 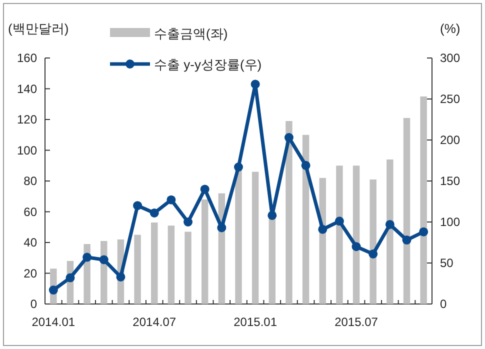 What do you see at coordinates (31, 181) in the screenshot?
I see `y-tick-label: 80` at bounding box center [31, 181].